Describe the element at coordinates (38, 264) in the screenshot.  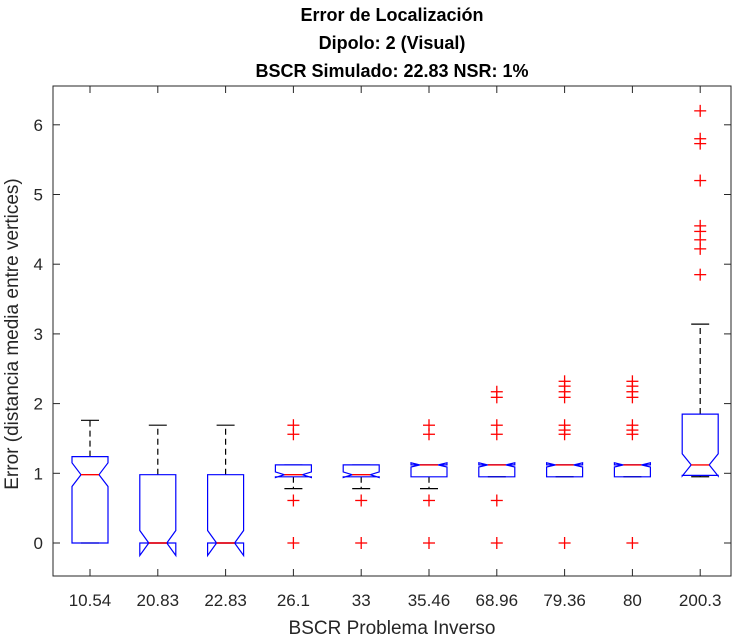
I see `y-tick-label: 4` at that location.